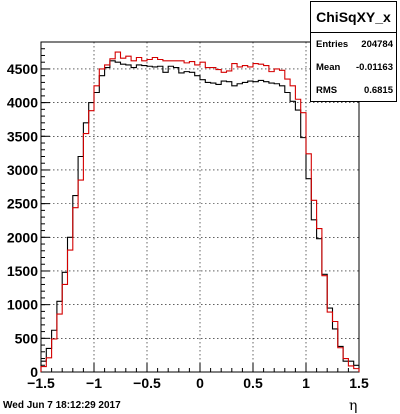 Image resolution: width=400 pixels, height=414 pixels. What do you see at coordinates (22, 170) in the screenshot?
I see `y-tick-label: 3000` at bounding box center [22, 170].